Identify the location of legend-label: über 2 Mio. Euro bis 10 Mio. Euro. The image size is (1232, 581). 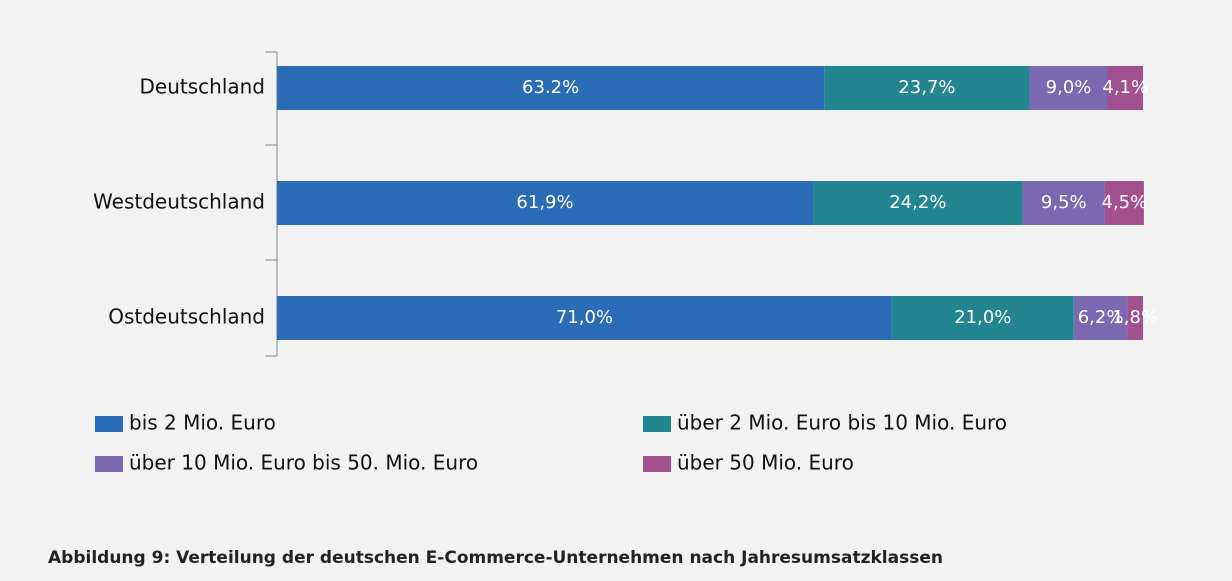
(842, 423).